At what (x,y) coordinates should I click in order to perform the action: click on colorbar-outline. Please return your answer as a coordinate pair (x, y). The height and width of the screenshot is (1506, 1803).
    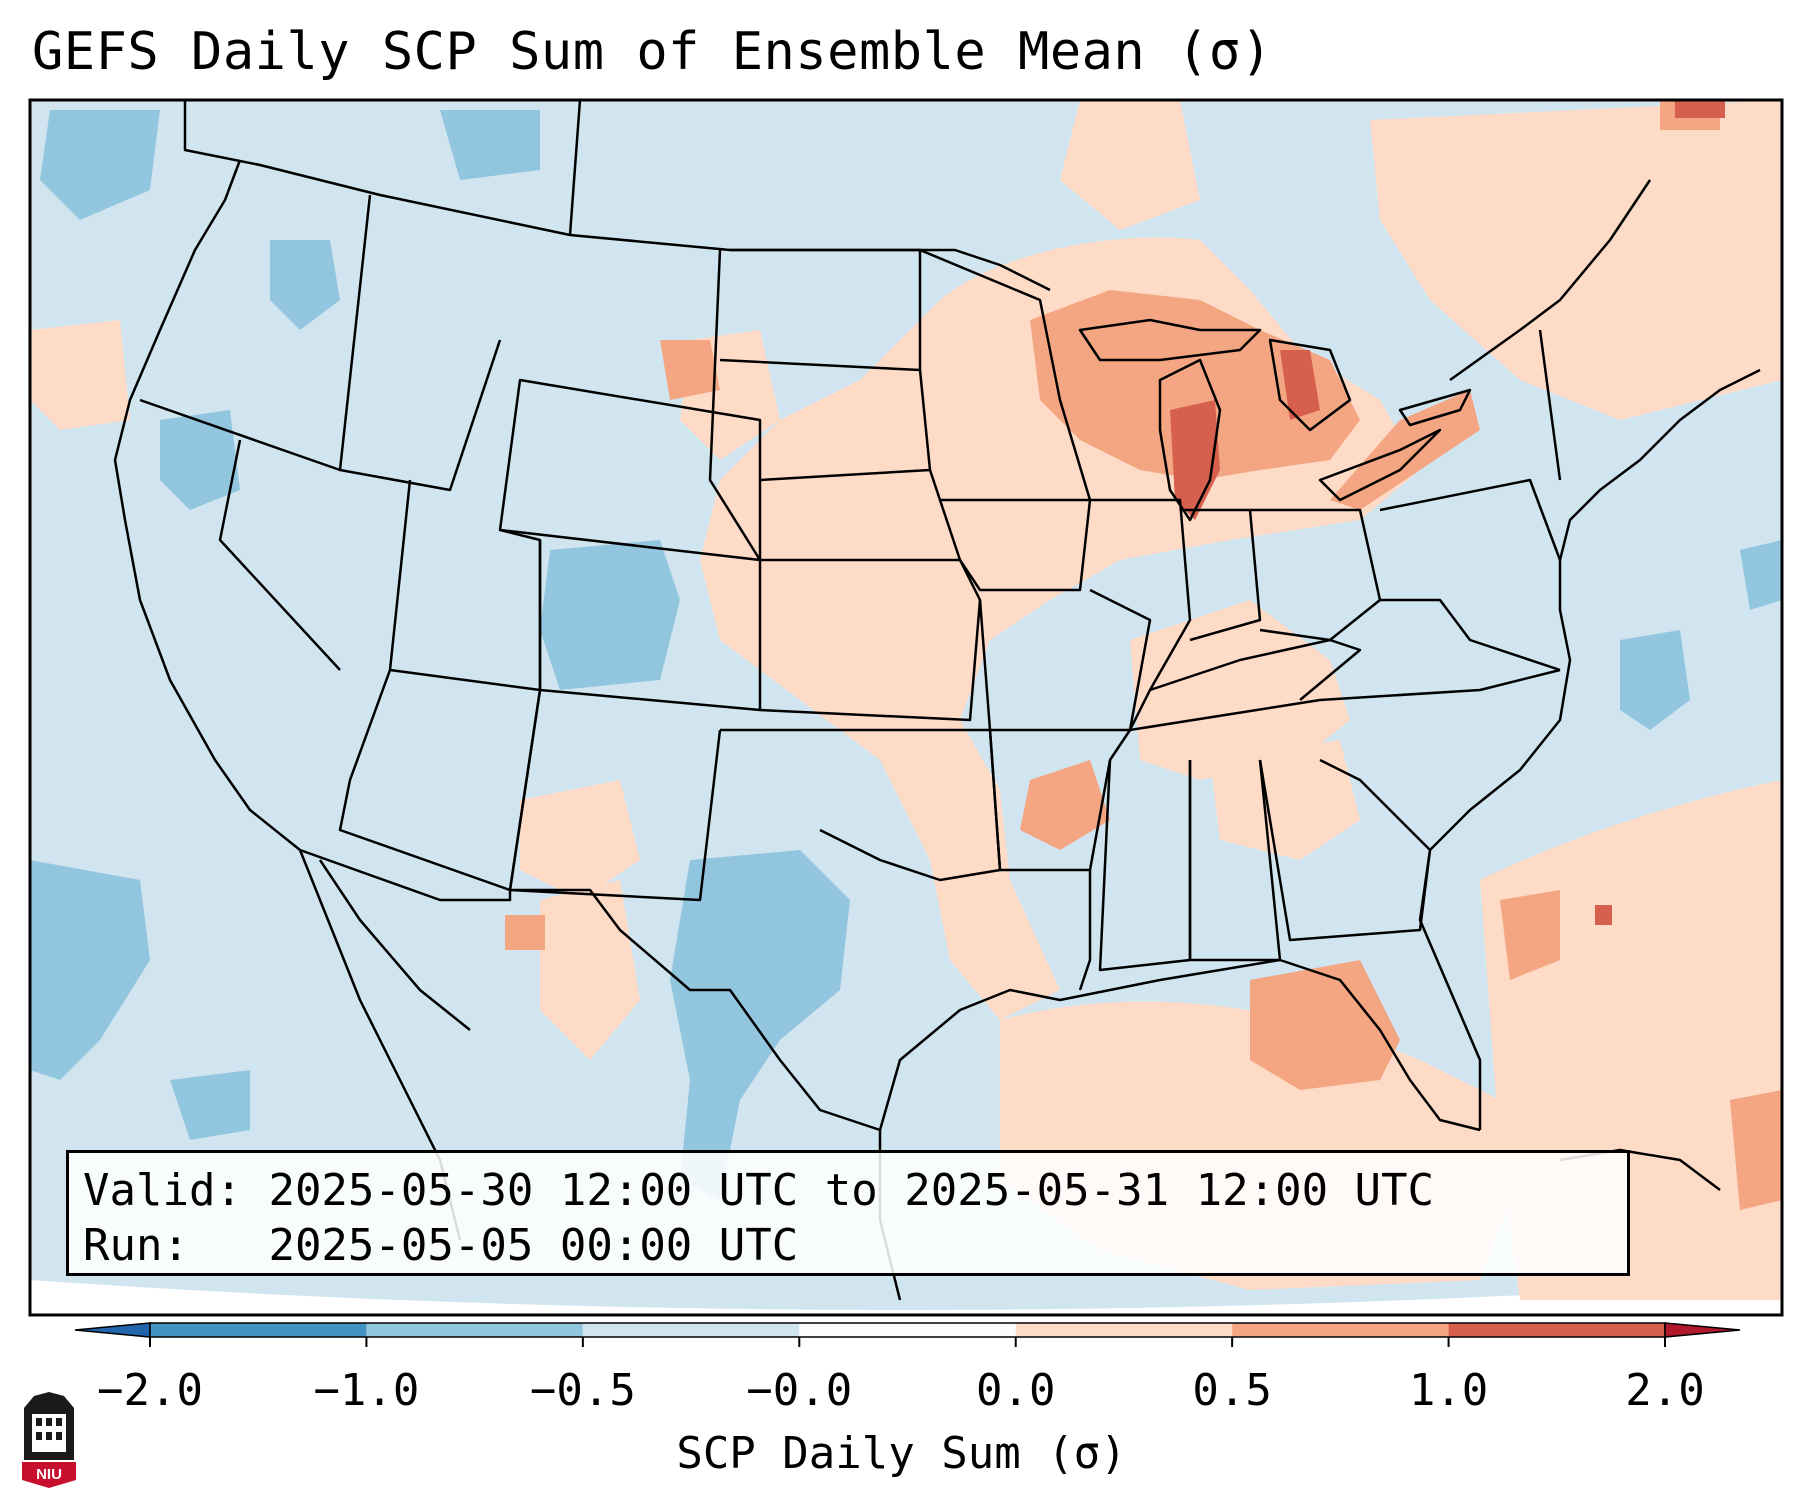
    Looking at the image, I should click on (907, 1330).